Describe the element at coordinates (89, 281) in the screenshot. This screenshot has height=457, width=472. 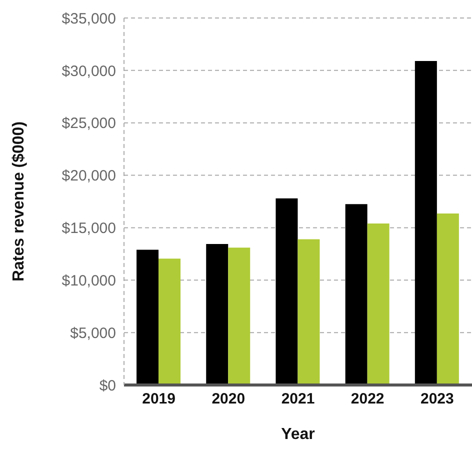
I see `y-tick-label: $10,000` at that location.